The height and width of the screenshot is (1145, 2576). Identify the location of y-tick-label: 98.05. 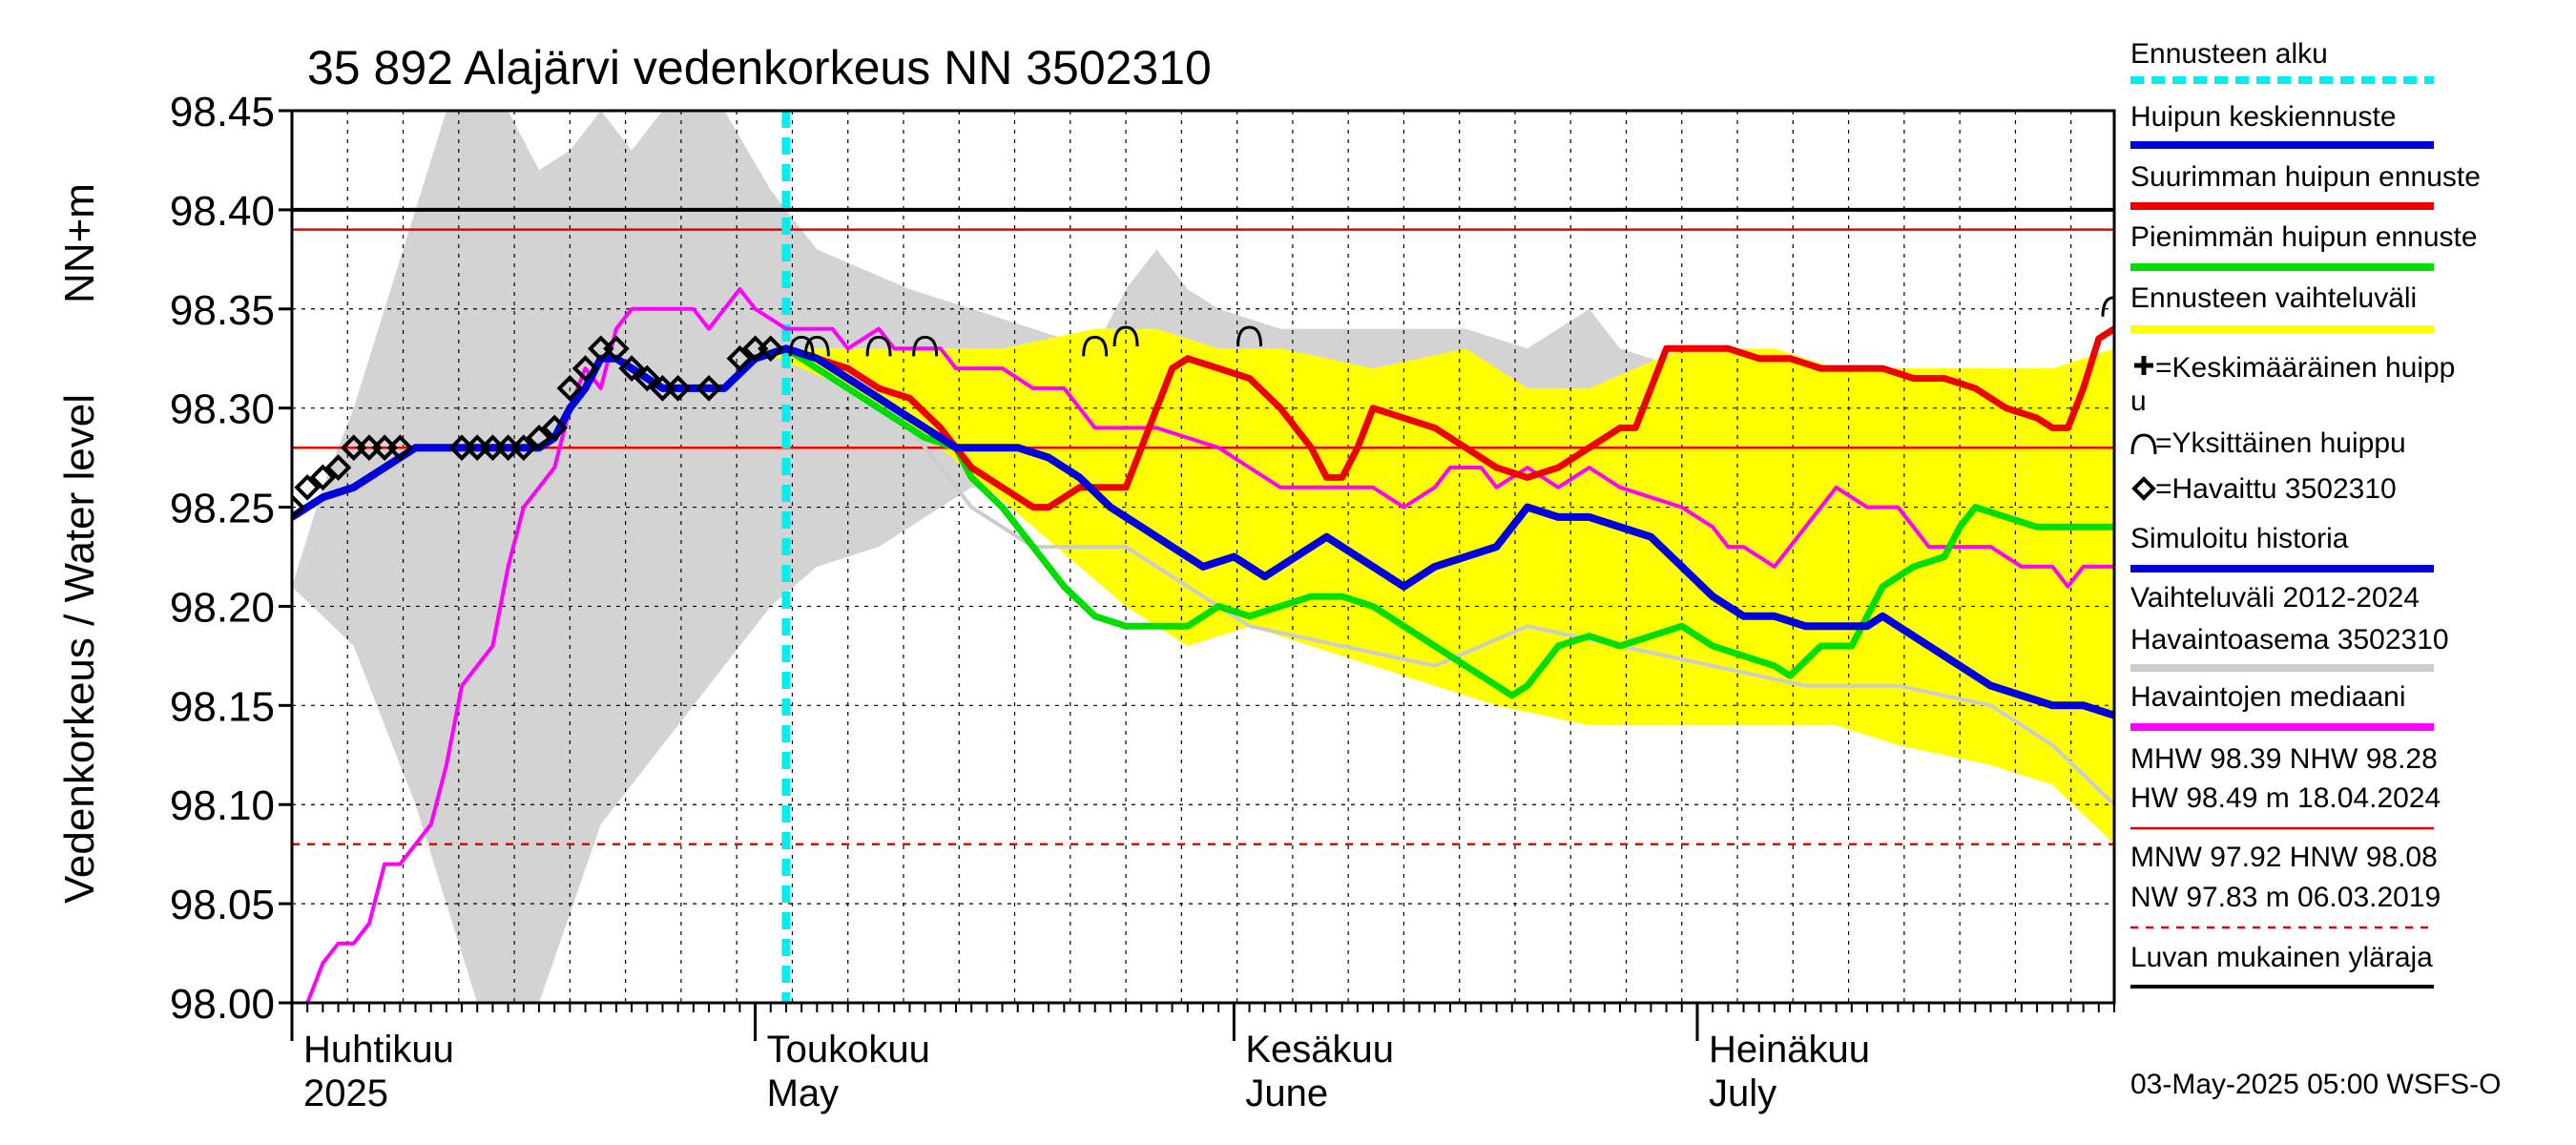
(222, 905).